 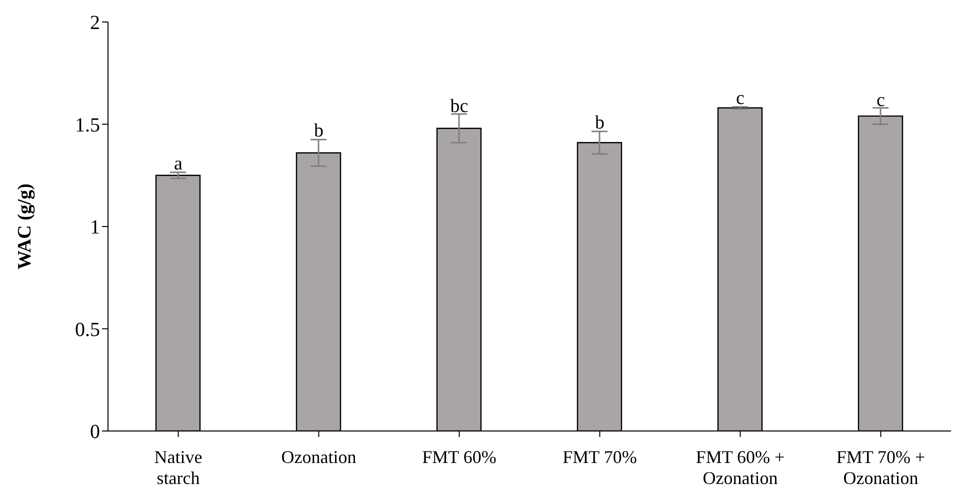 What do you see at coordinates (95, 227) in the screenshot?
I see `y-tick-label: 1` at bounding box center [95, 227].